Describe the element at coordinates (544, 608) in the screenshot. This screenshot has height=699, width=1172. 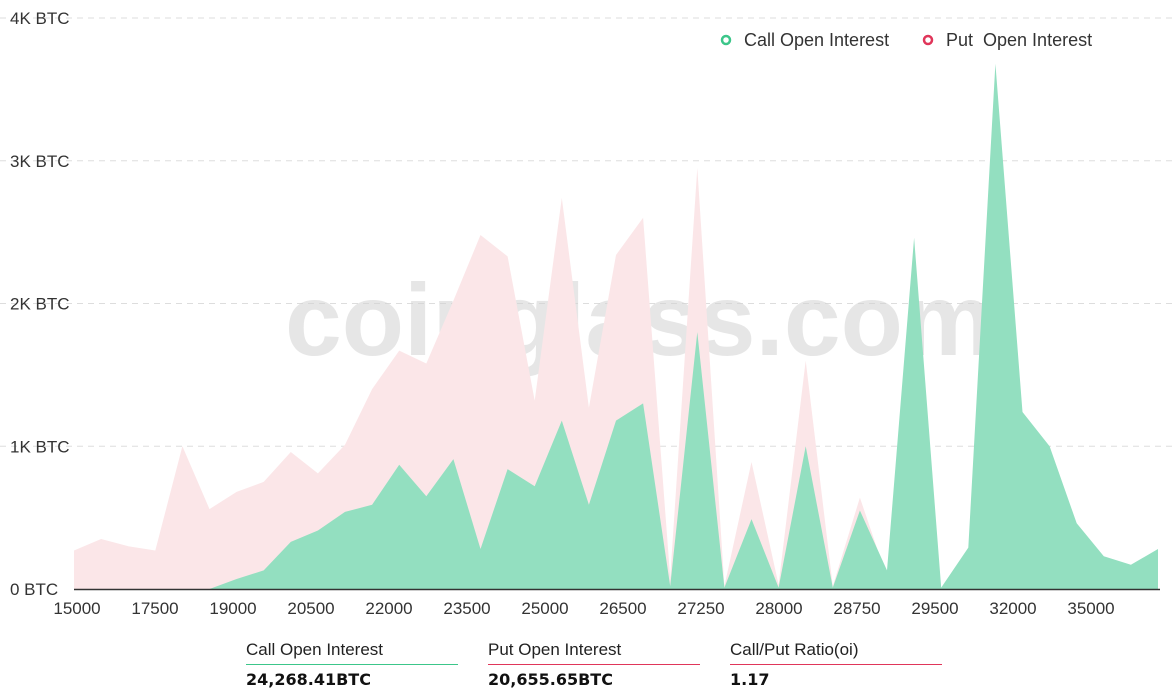
I see `x-tick-label: 25000` at that location.